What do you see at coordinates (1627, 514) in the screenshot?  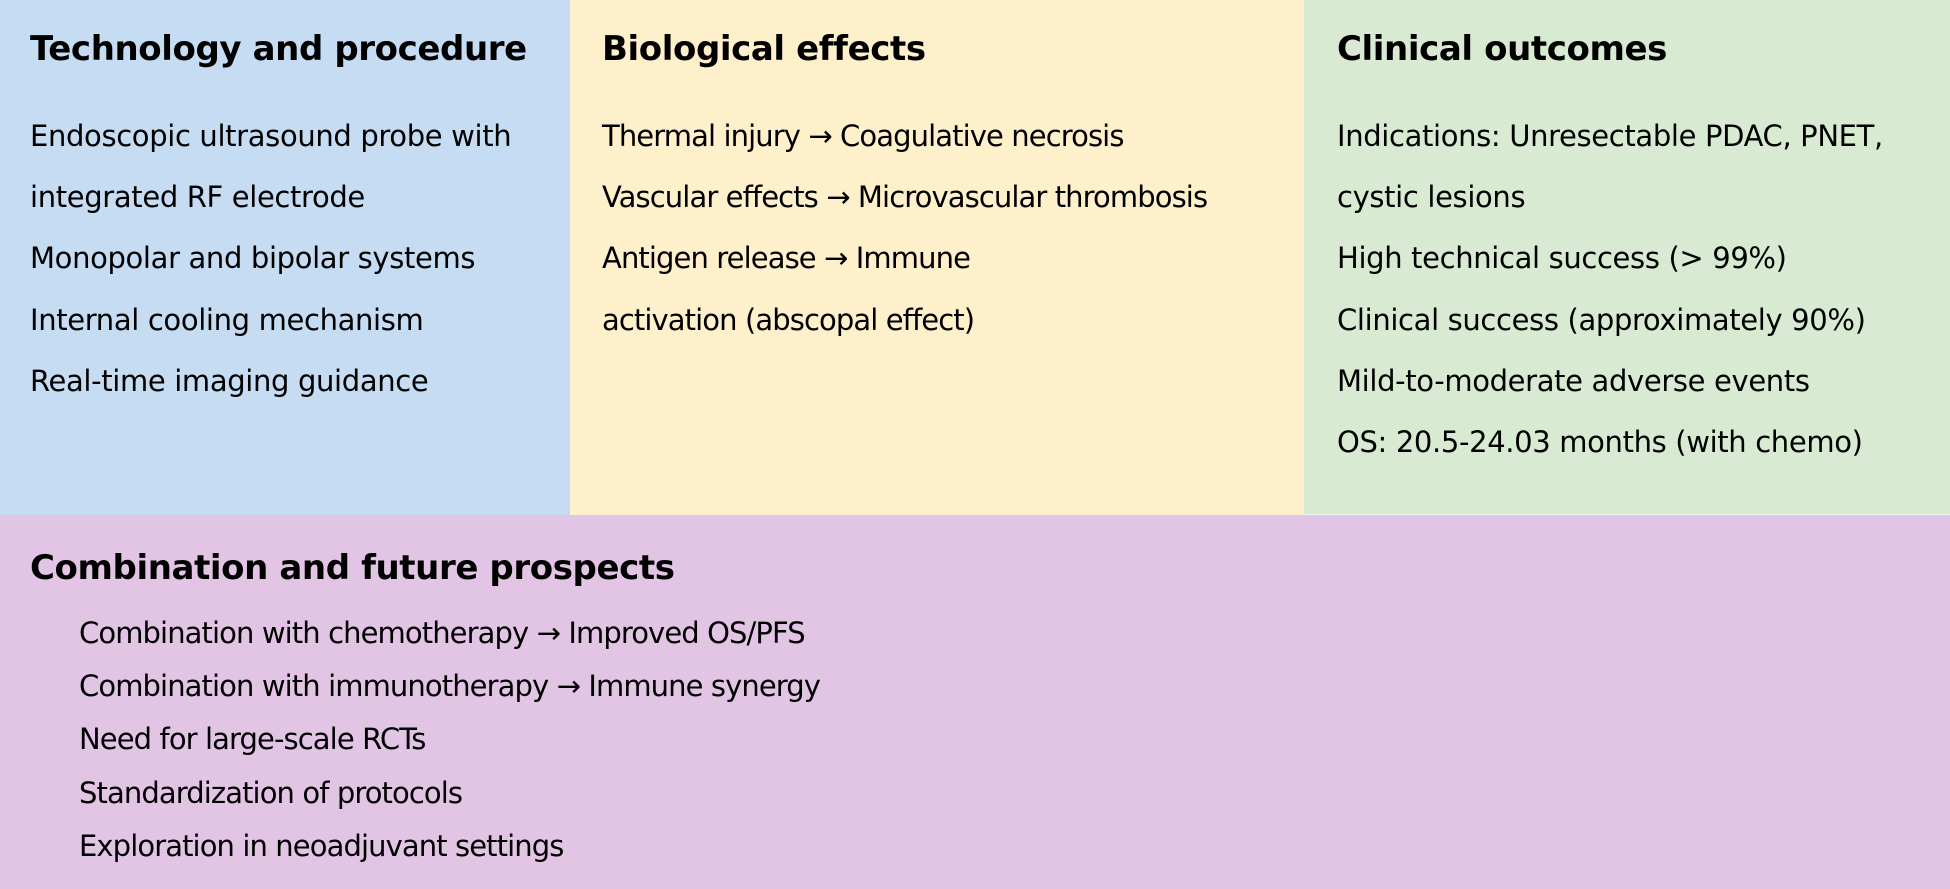 I see `panel-divider` at bounding box center [1627, 514].